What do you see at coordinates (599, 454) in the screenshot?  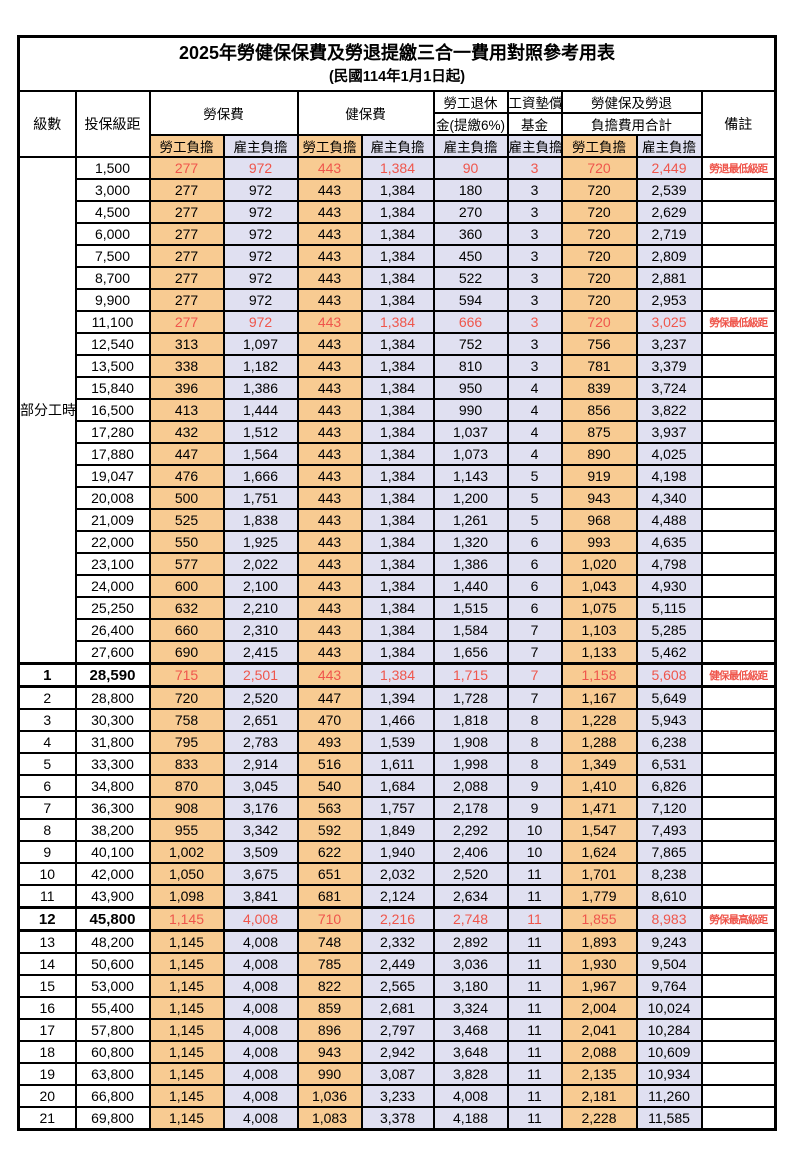 I see `cell-total-employee: 890` at bounding box center [599, 454].